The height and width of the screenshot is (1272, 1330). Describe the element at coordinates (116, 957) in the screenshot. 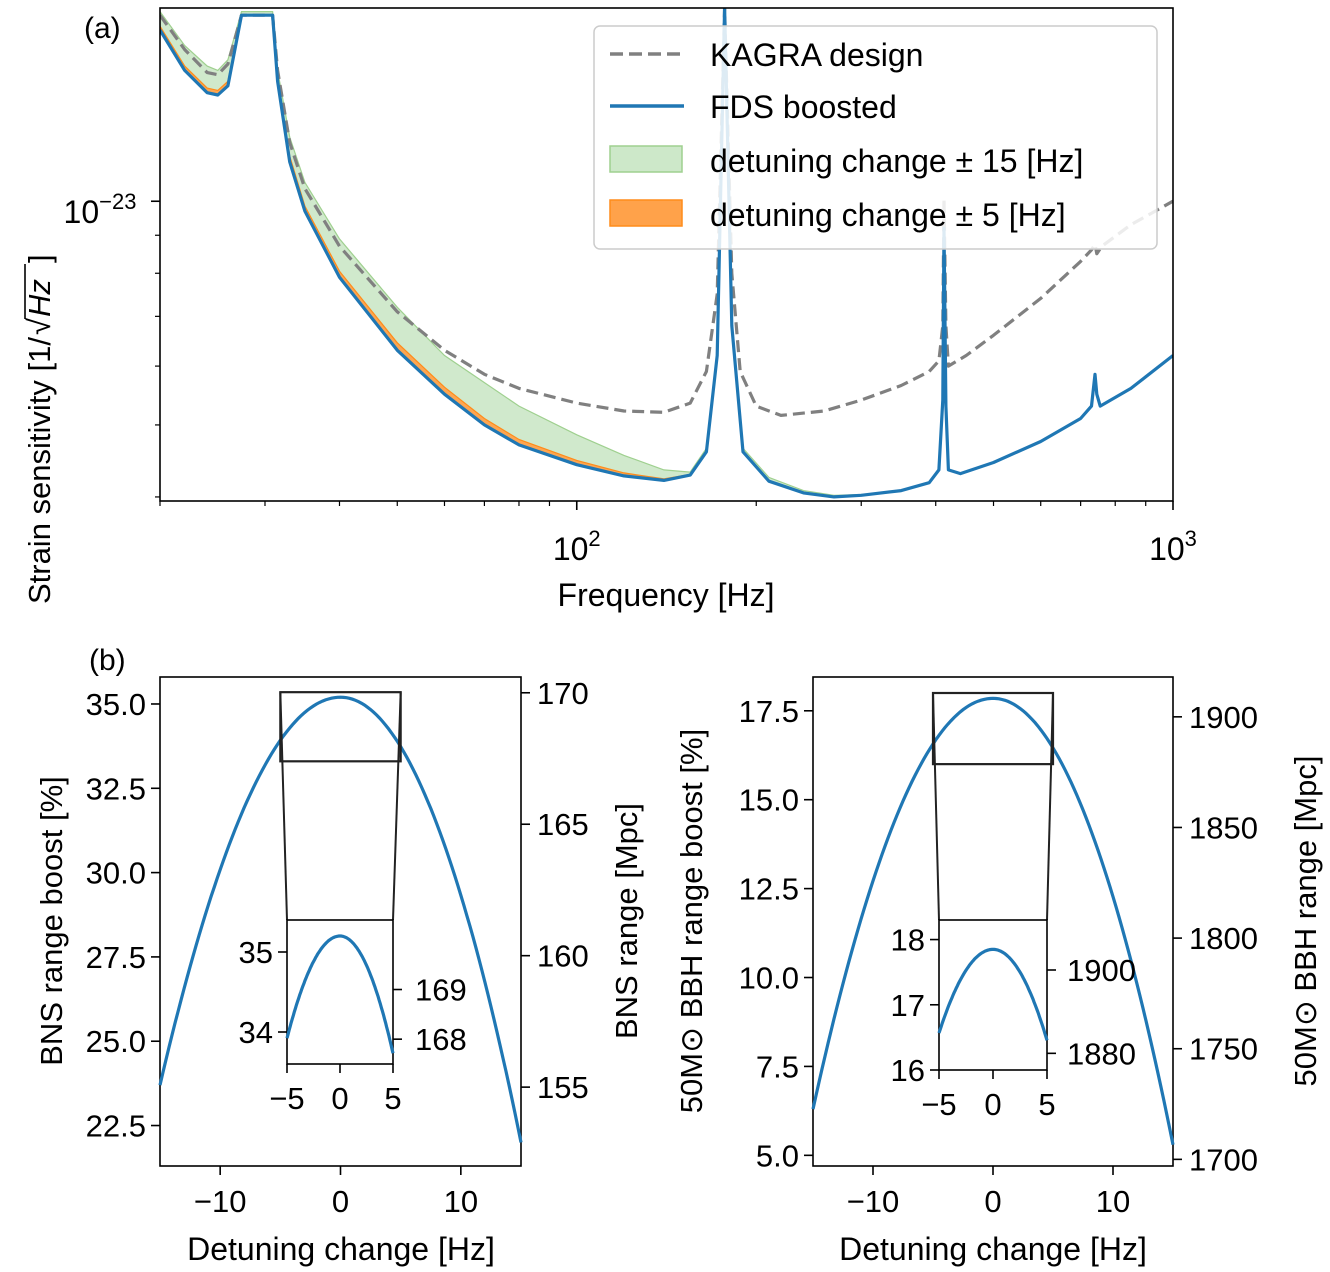

I see `y-tick-label: 27.5` at that location.